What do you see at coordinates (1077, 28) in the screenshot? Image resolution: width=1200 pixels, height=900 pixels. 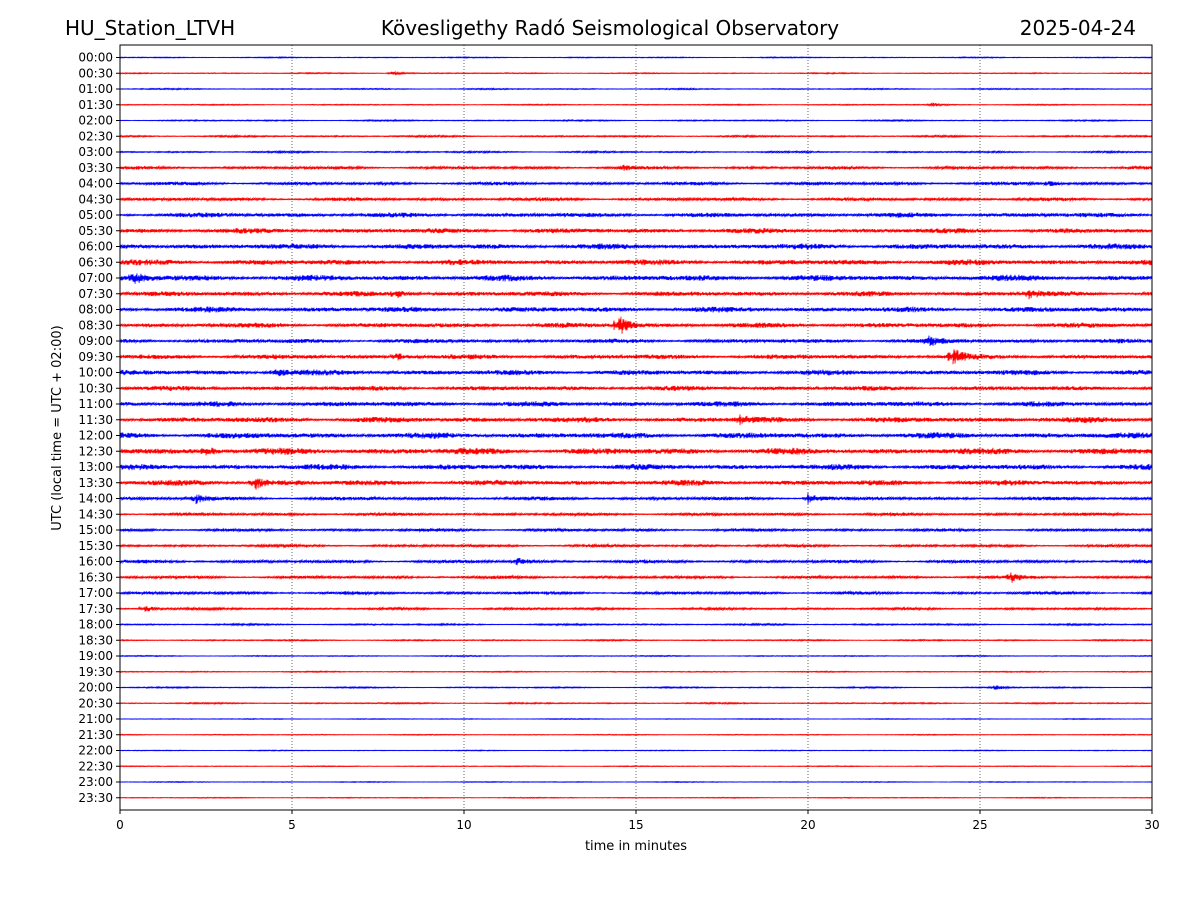 I see `record-date: 2025-04-24` at bounding box center [1077, 28].